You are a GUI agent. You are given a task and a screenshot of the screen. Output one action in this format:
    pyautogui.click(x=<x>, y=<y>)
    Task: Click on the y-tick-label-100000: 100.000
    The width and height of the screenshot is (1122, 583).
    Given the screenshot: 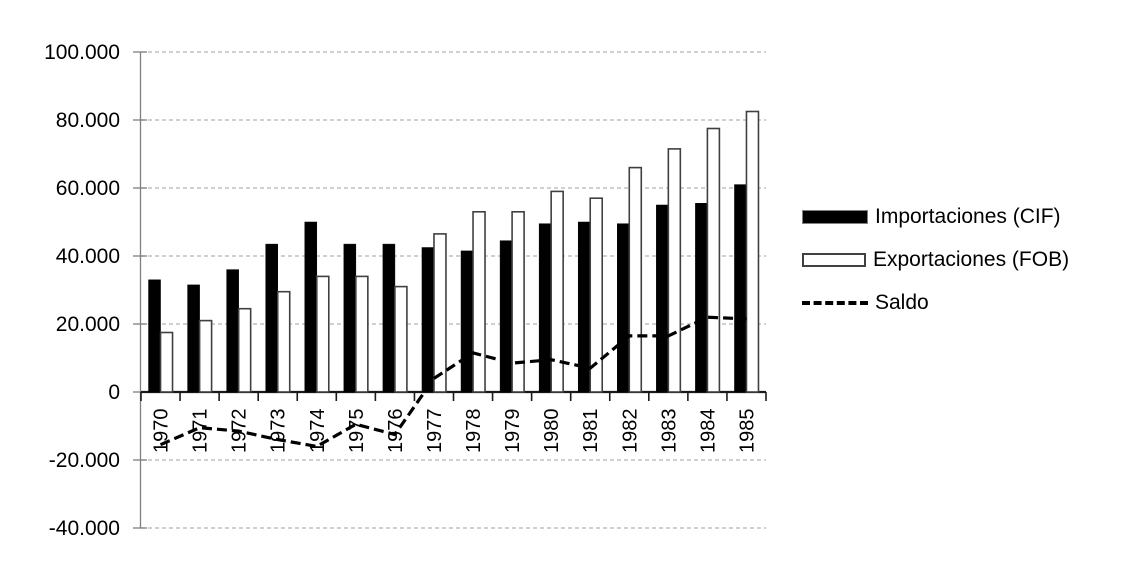 What is the action you would take?
    pyautogui.click(x=82, y=52)
    